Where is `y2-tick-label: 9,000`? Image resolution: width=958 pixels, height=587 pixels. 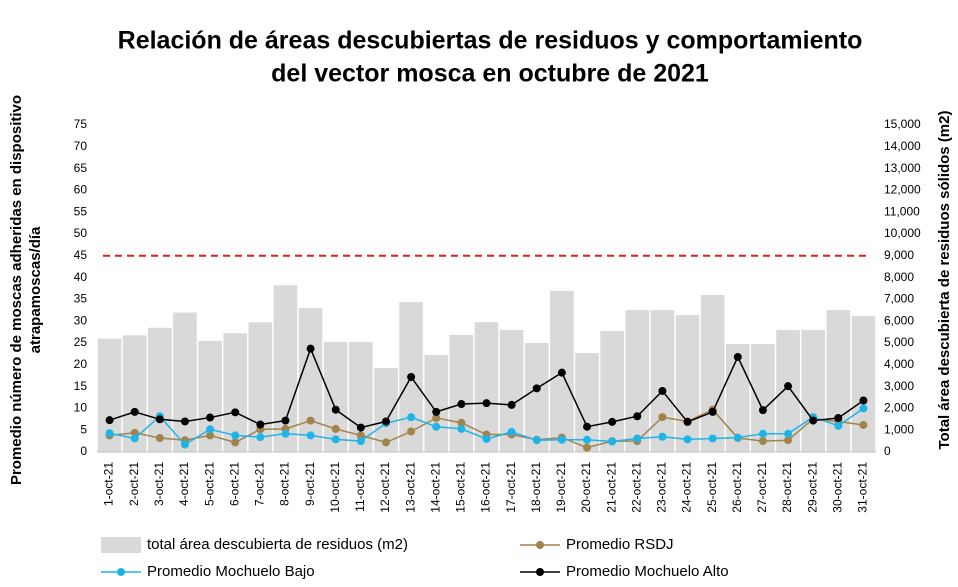 y2-tick-label: 9,000 is located at coordinates (899, 255).